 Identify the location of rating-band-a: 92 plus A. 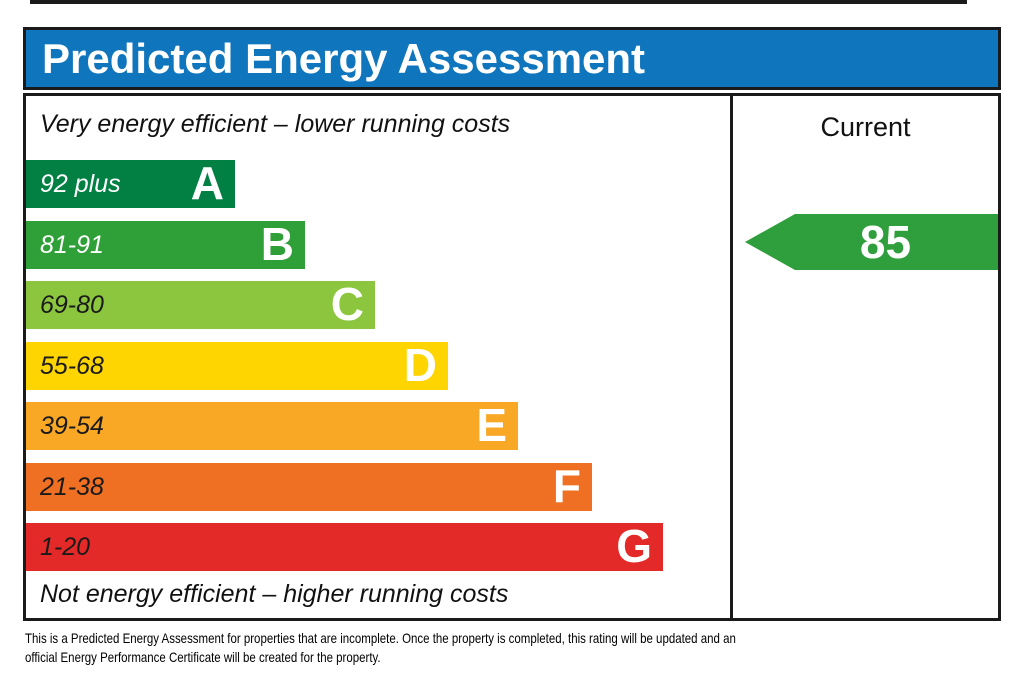
(130, 184).